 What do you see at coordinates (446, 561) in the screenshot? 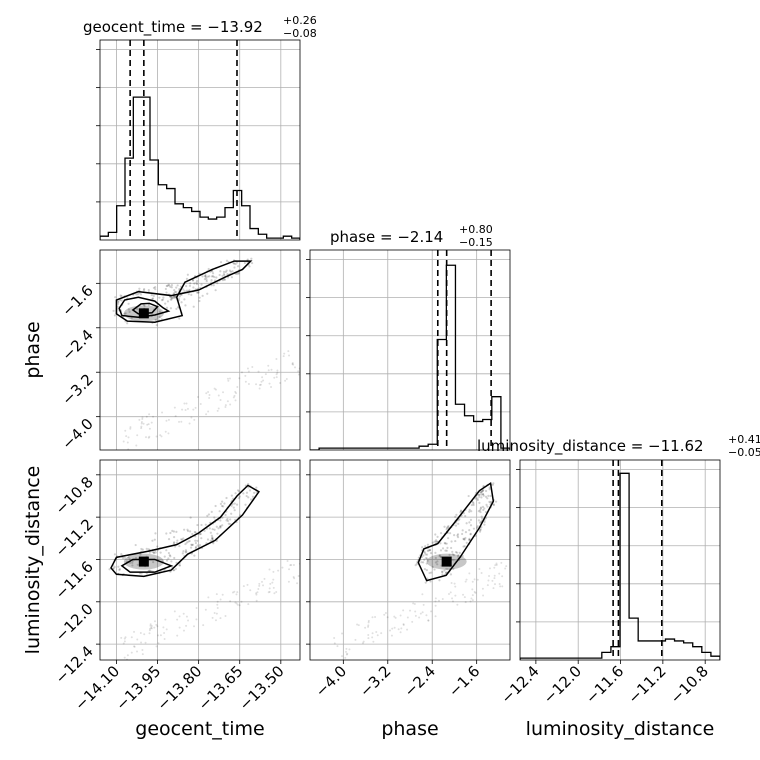
I see `density-peak` at bounding box center [446, 561].